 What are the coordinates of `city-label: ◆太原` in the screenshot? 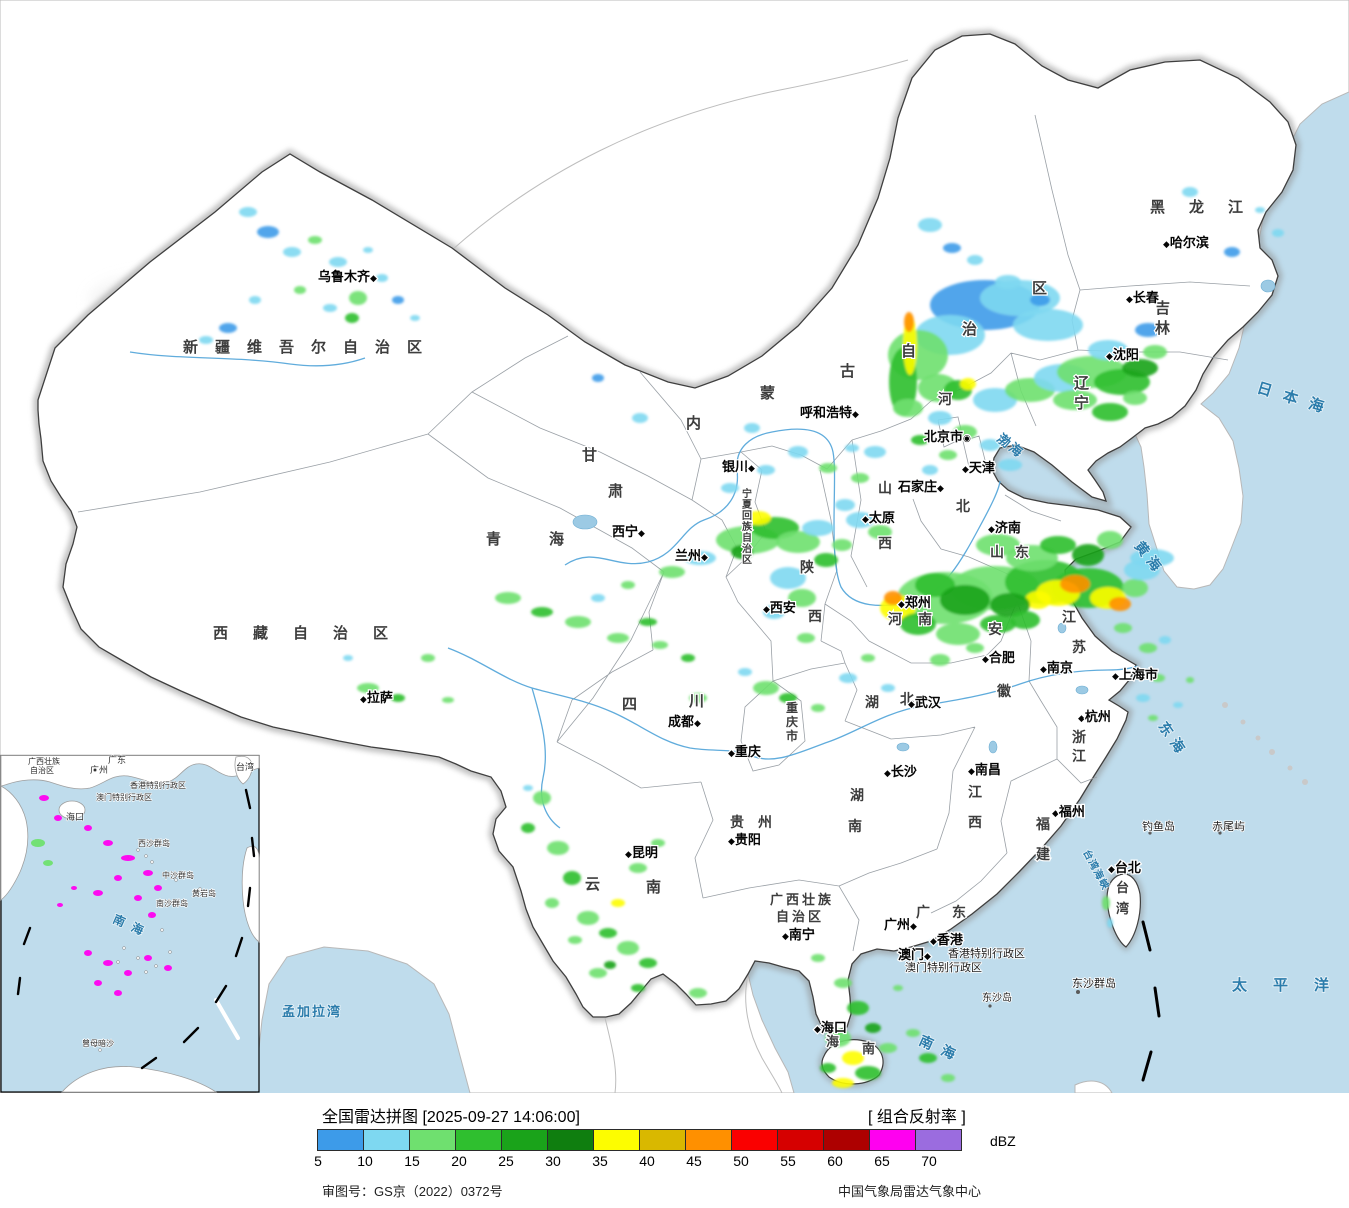 It's located at (878, 517).